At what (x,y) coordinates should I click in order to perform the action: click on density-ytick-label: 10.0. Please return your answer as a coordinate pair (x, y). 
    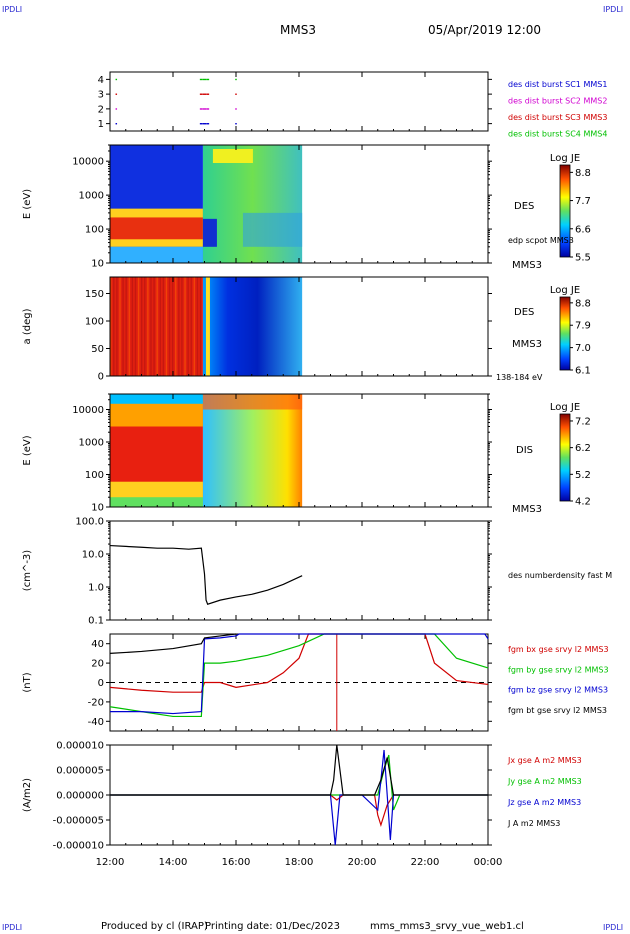
    Looking at the image, I should click on (93, 555).